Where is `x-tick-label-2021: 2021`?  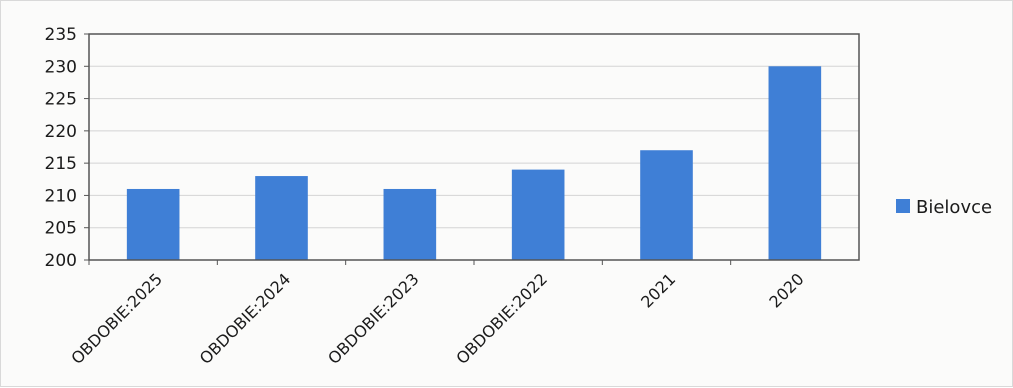 x-tick-label-2021: 2021 is located at coordinates (658, 290).